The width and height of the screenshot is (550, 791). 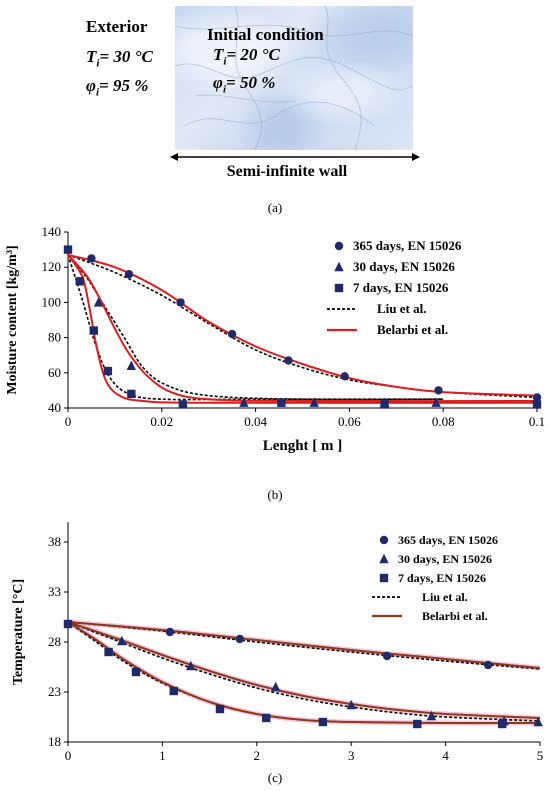 What do you see at coordinates (445, 754) in the screenshot?
I see `cc-x-tick-label: 4` at bounding box center [445, 754].